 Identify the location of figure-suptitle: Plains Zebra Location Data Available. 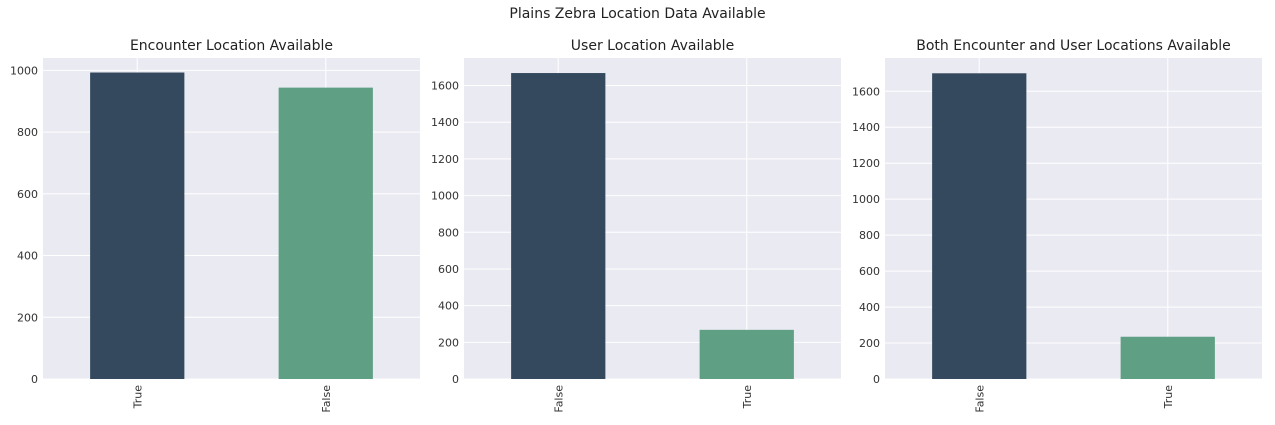
(637, 14).